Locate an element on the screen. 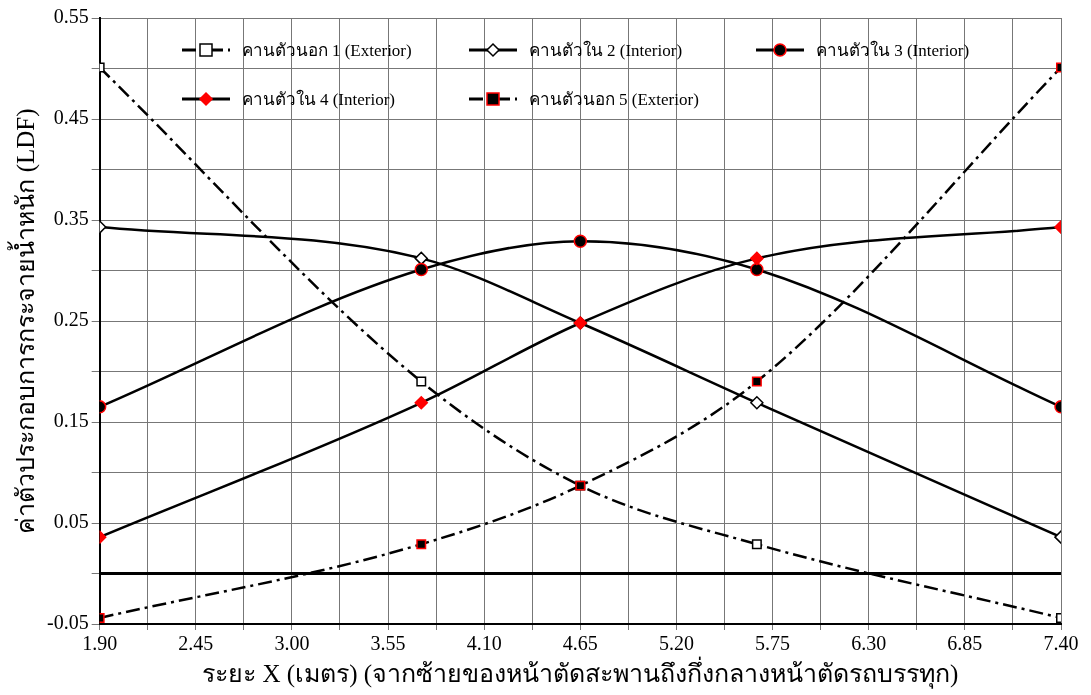  legend-label: คานตัวใน 2 (Interior) is located at coordinates (605, 50).